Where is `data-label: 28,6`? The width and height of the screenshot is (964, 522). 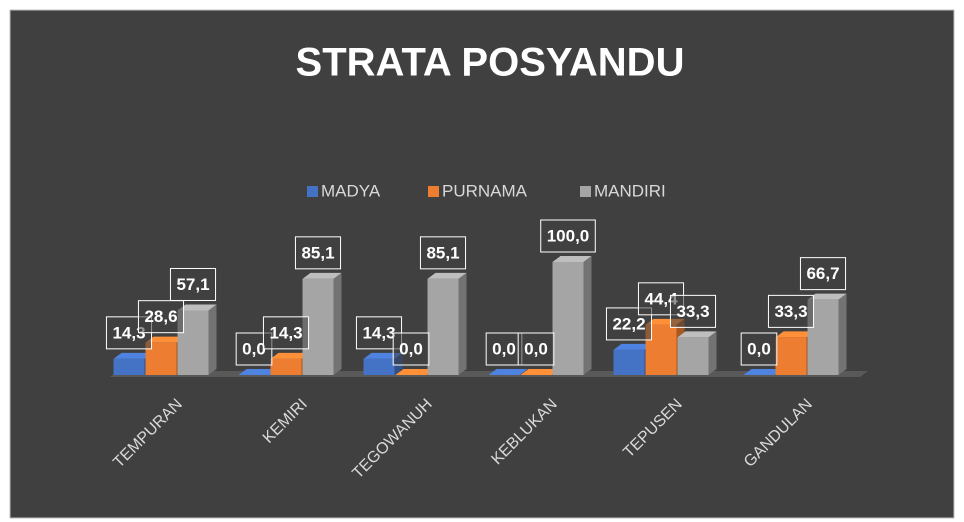 data-label: 28,6 is located at coordinates (160, 316).